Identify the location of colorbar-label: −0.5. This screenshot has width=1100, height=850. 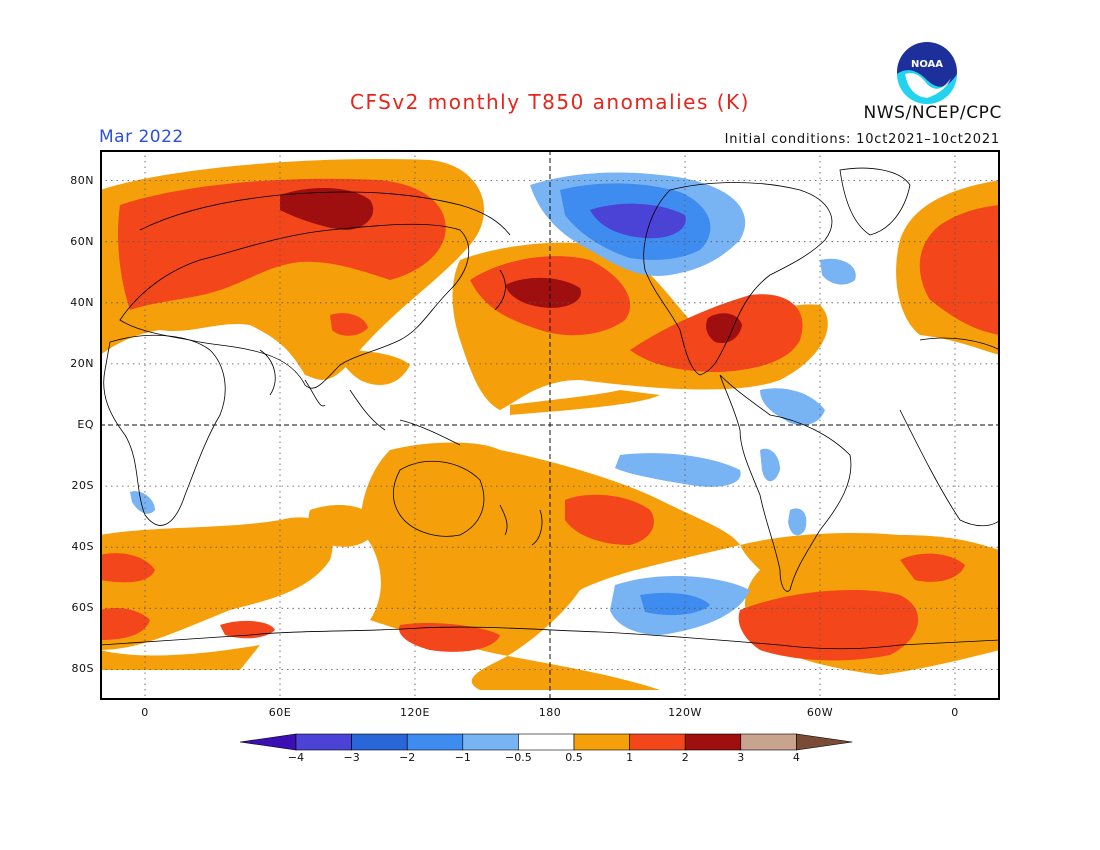
(518, 757).